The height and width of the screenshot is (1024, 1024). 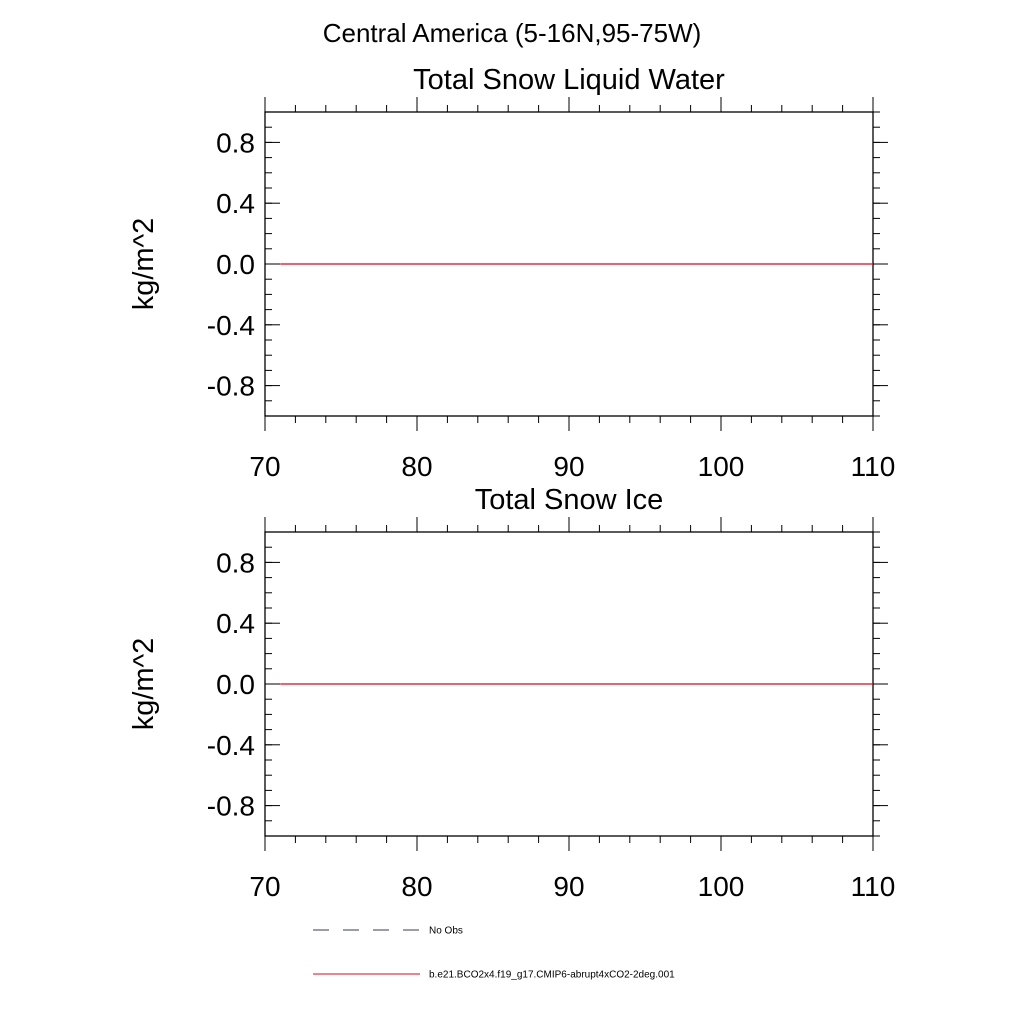 What do you see at coordinates (446, 931) in the screenshot?
I see `legend-label-1: No Obs` at bounding box center [446, 931].